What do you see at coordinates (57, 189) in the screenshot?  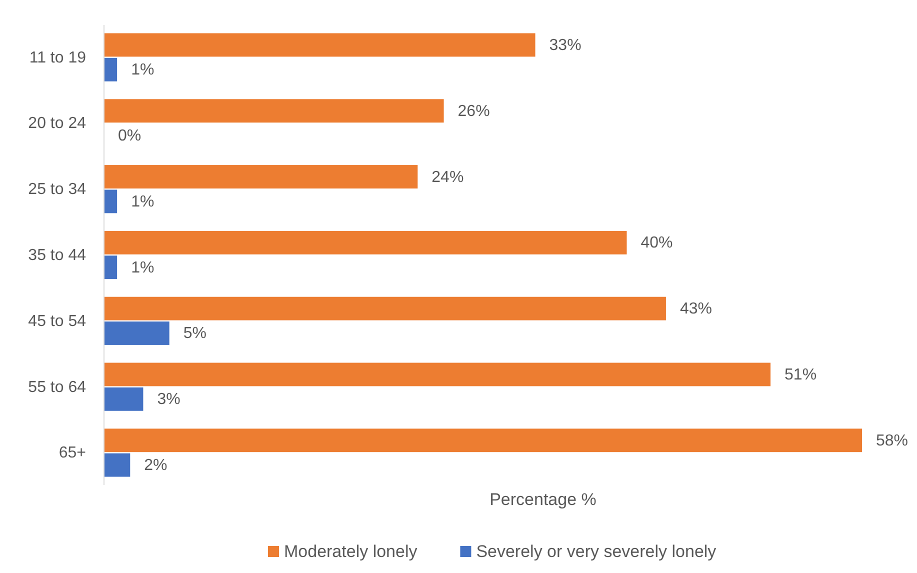 I see `y-tick-label: 25 to 34` at bounding box center [57, 189].